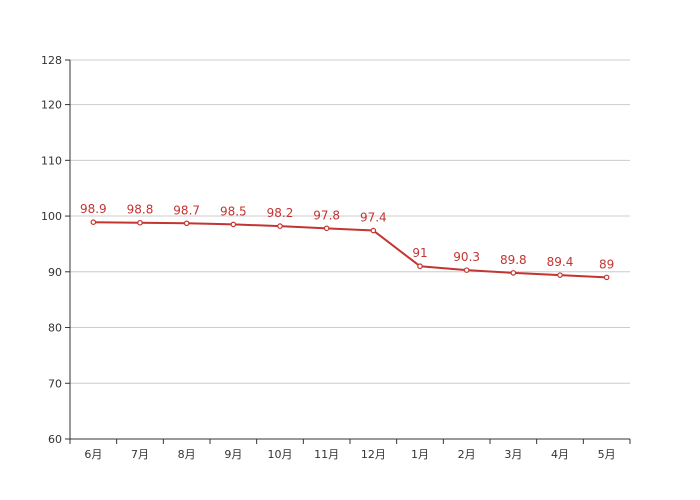  Describe the element at coordinates (560, 262) in the screenshot. I see `data-label: 89.4` at that location.